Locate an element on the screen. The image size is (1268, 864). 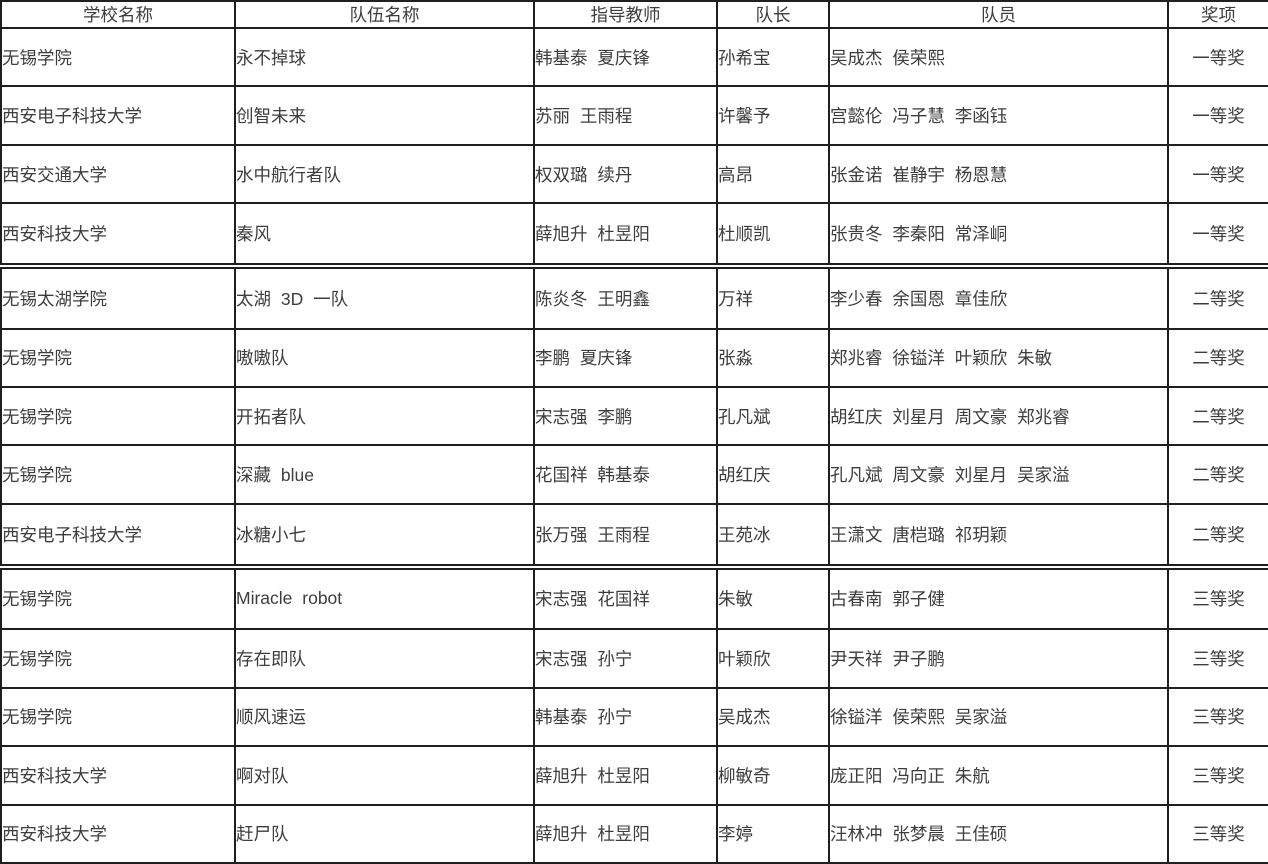
cell-team: 创智未来 is located at coordinates (384, 115).